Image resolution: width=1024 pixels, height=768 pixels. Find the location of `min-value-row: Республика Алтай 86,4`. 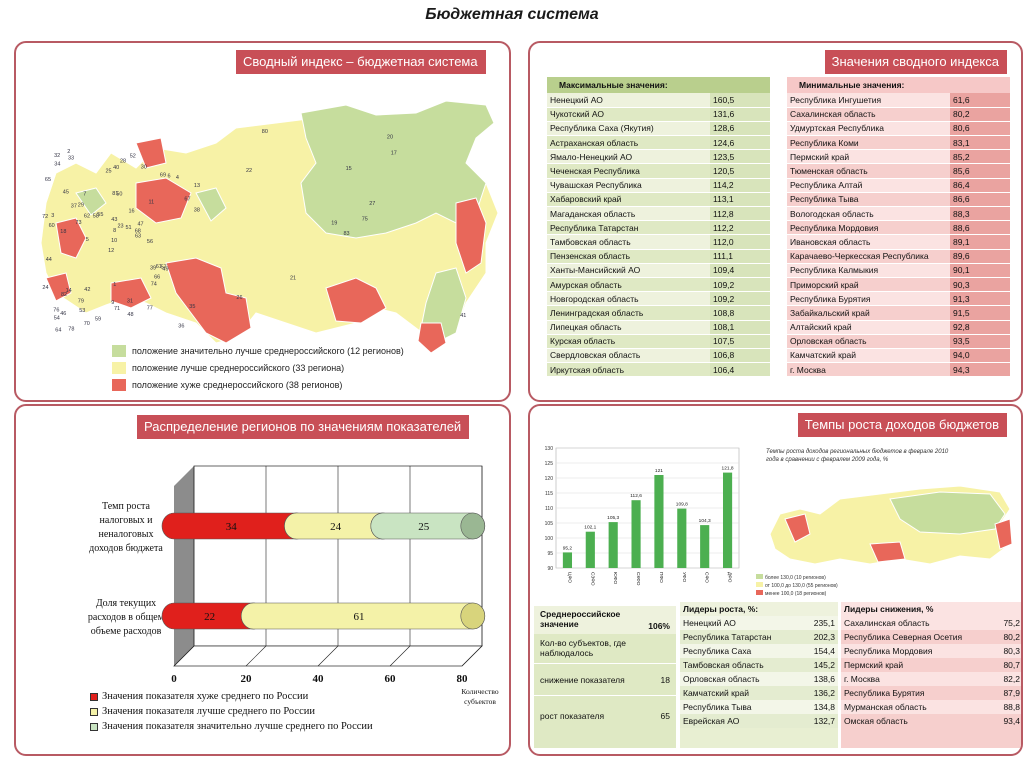

min-value-row: Республика Алтай 86,4 is located at coordinates (898, 185).